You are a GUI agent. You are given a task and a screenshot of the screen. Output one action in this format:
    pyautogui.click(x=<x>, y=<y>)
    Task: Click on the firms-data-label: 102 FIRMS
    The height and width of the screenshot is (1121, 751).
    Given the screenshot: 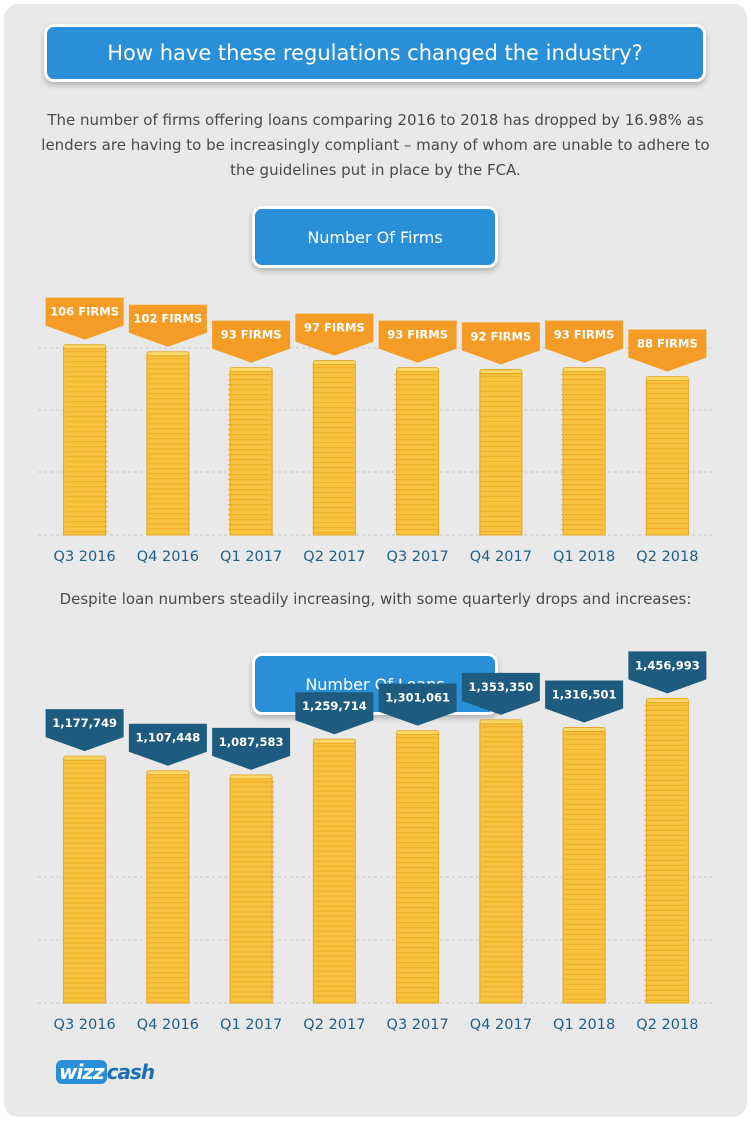 What is the action you would take?
    pyautogui.click(x=168, y=319)
    